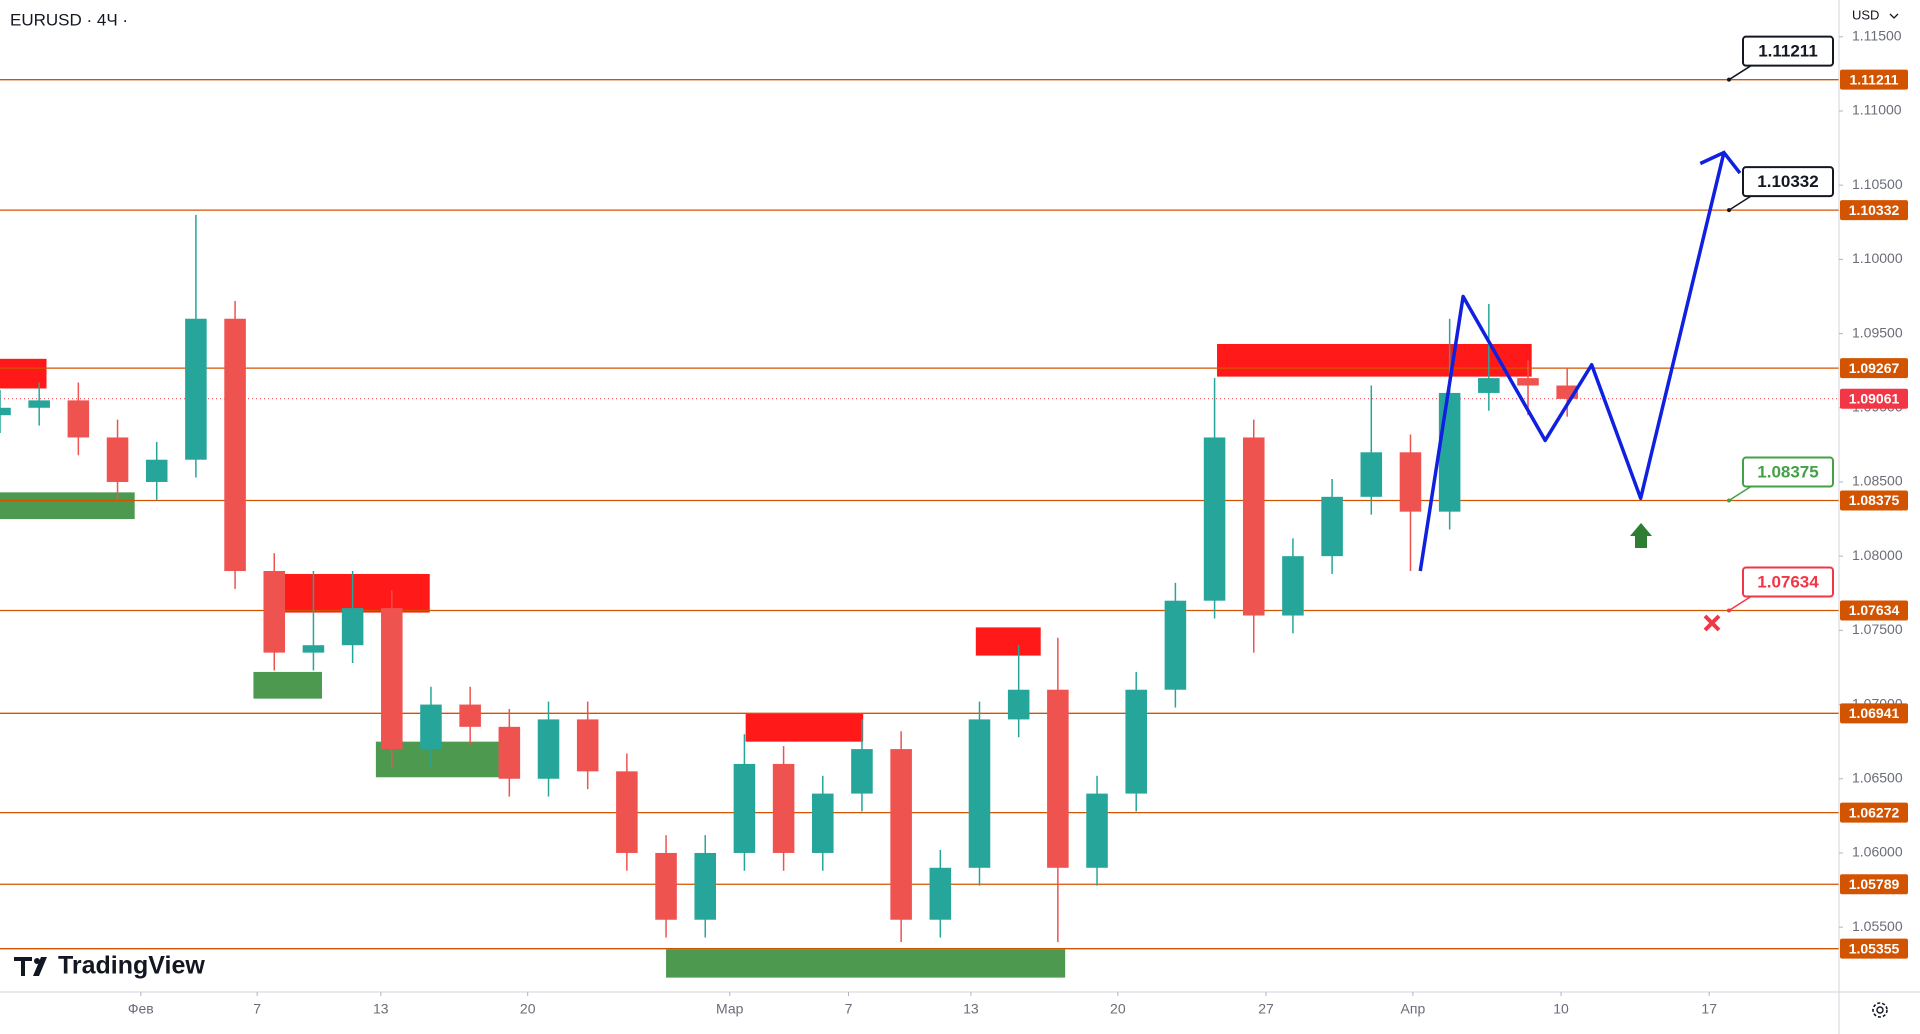 Image resolution: width=1920 pixels, height=1034 pixels. What do you see at coordinates (1720, 162) in the screenshot?
I see `projection-arrowhead` at bounding box center [1720, 162].